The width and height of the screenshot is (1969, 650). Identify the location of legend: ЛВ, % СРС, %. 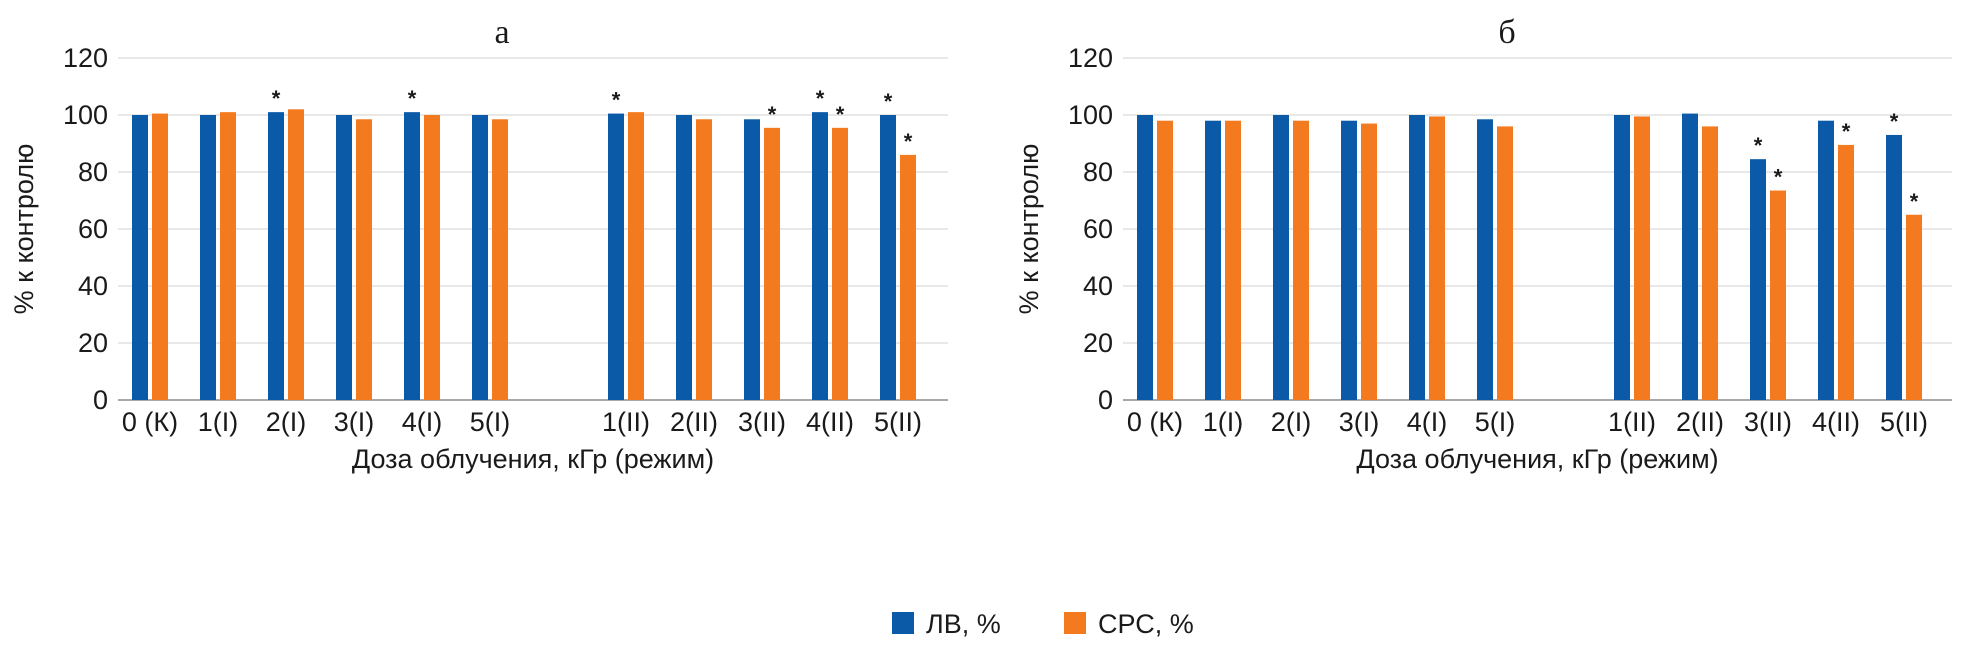
(1043, 624).